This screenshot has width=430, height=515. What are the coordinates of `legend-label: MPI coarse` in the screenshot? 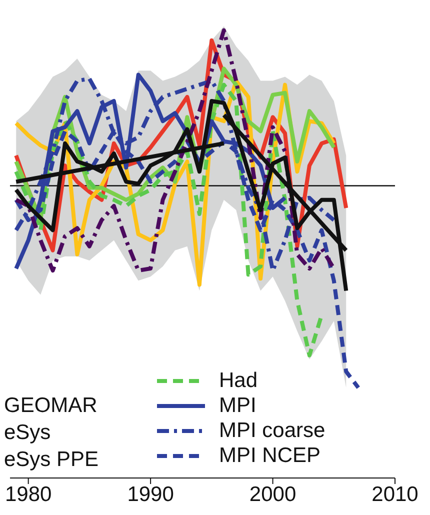 It's located at (272, 430).